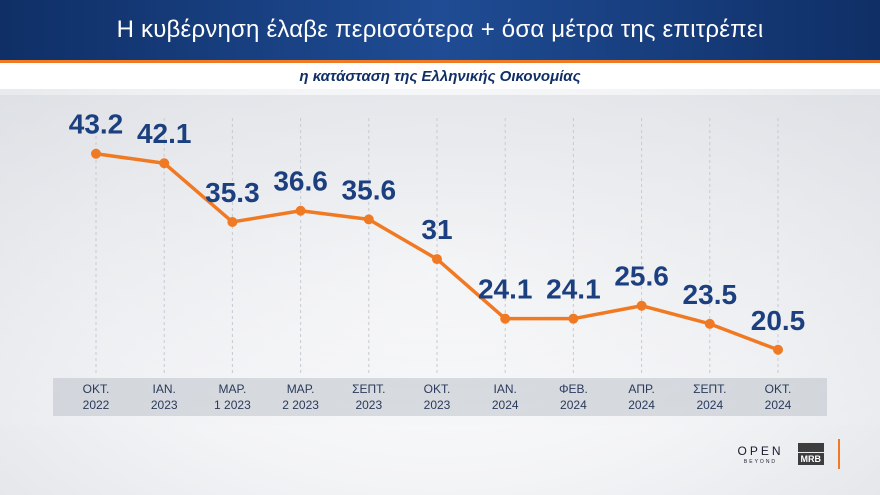 The width and height of the screenshot is (880, 495). Describe the element at coordinates (709, 397) in the screenshot. I see `x-tick-label: ΣΕΠΤ. 2024` at that location.